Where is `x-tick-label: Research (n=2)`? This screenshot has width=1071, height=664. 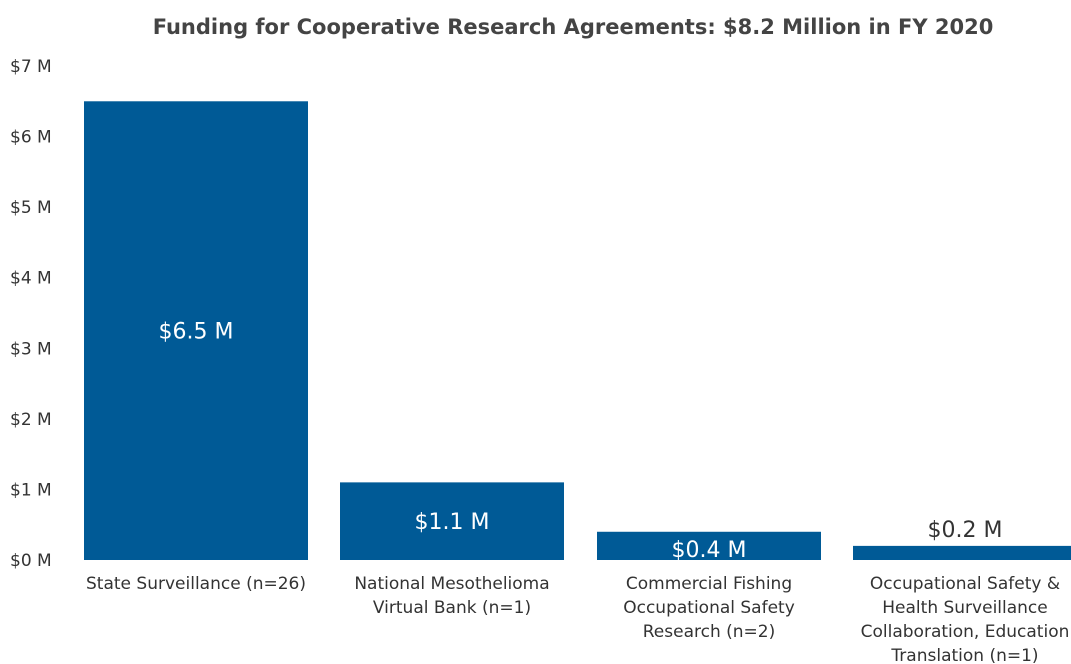 x-tick-label: Research (n=2) is located at coordinates (709, 632).